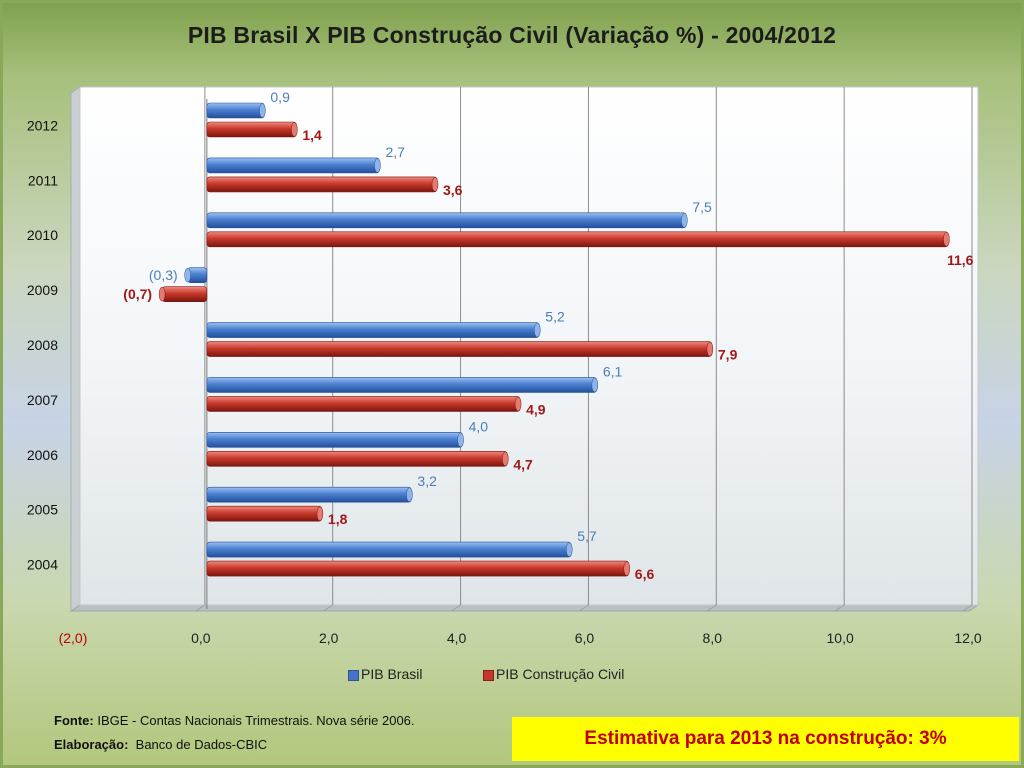  I want to click on bar-pib-construcao-civil-2009, so click(183, 294).